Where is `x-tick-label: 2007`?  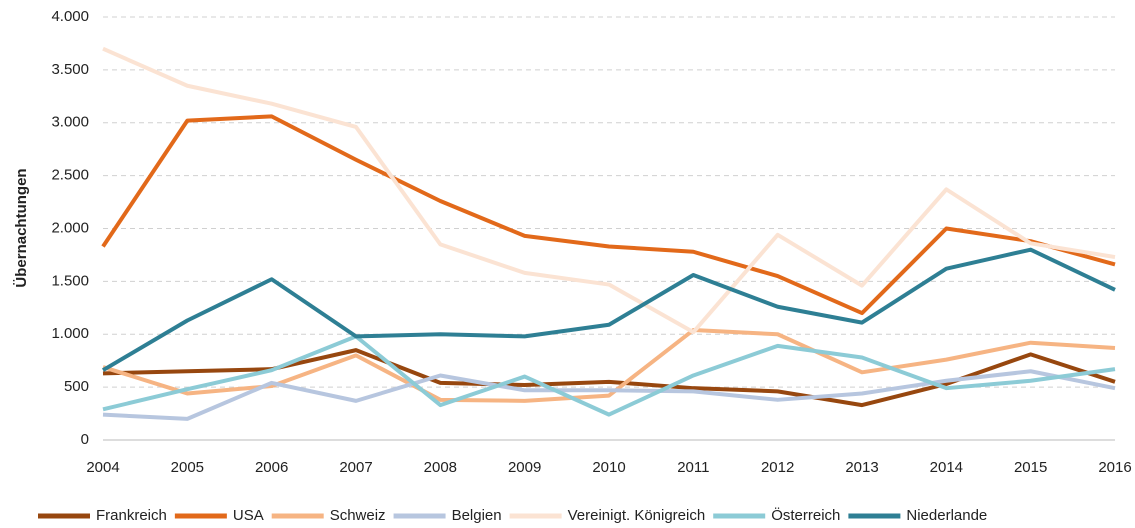 x-tick-label: 2007 is located at coordinates (355, 467).